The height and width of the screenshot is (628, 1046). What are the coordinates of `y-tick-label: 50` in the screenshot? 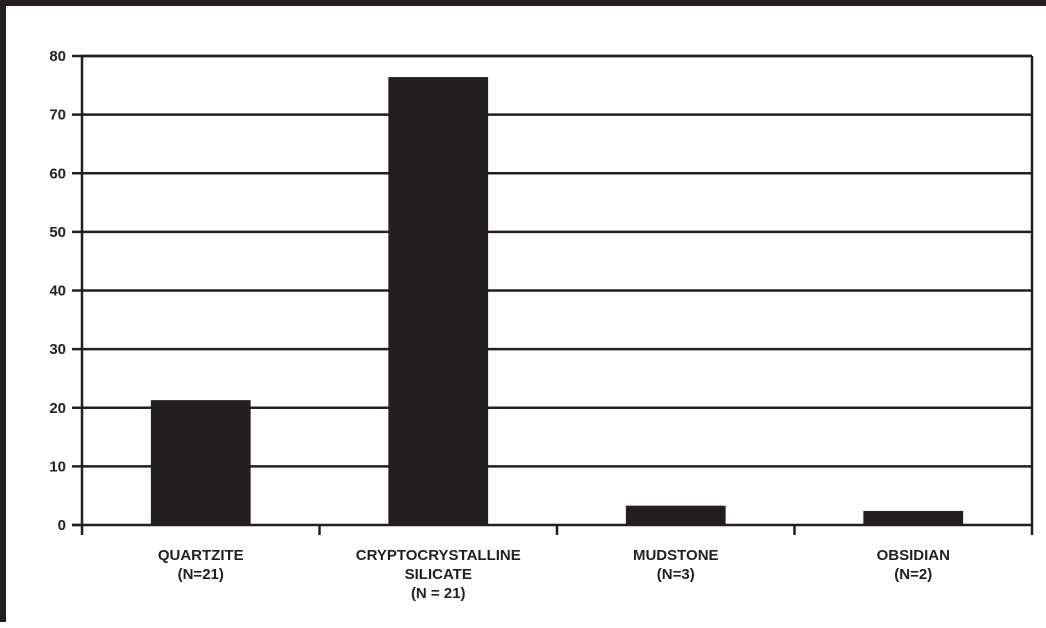 It's located at (57, 232).